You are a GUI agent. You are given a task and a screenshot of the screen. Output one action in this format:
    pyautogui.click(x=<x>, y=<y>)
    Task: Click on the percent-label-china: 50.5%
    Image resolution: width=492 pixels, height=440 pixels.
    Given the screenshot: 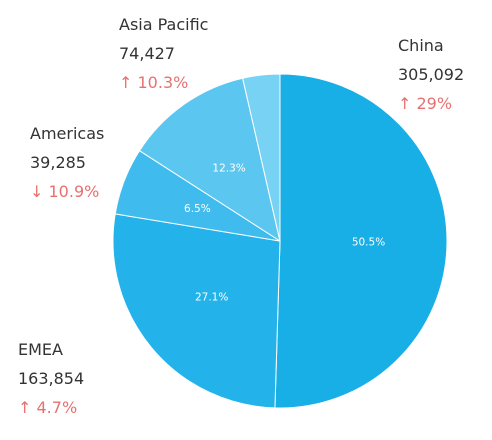 What is the action you would take?
    pyautogui.click(x=368, y=242)
    